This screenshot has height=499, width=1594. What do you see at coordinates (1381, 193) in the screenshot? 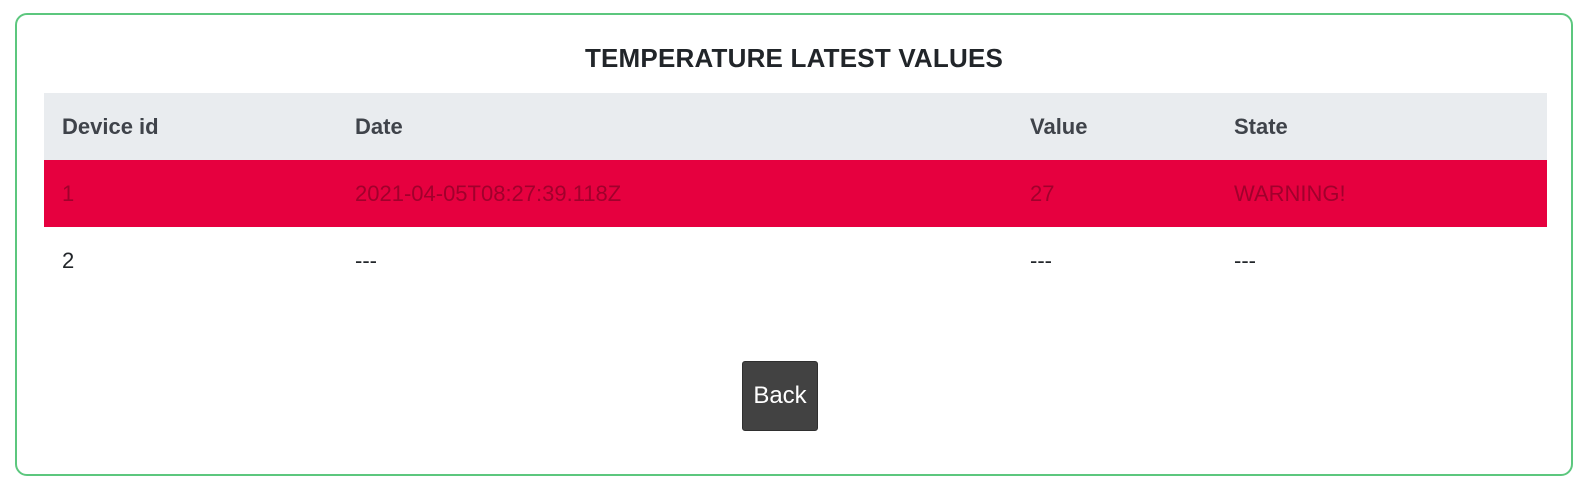
I see `cell-state: WARNING!` at bounding box center [1381, 193].